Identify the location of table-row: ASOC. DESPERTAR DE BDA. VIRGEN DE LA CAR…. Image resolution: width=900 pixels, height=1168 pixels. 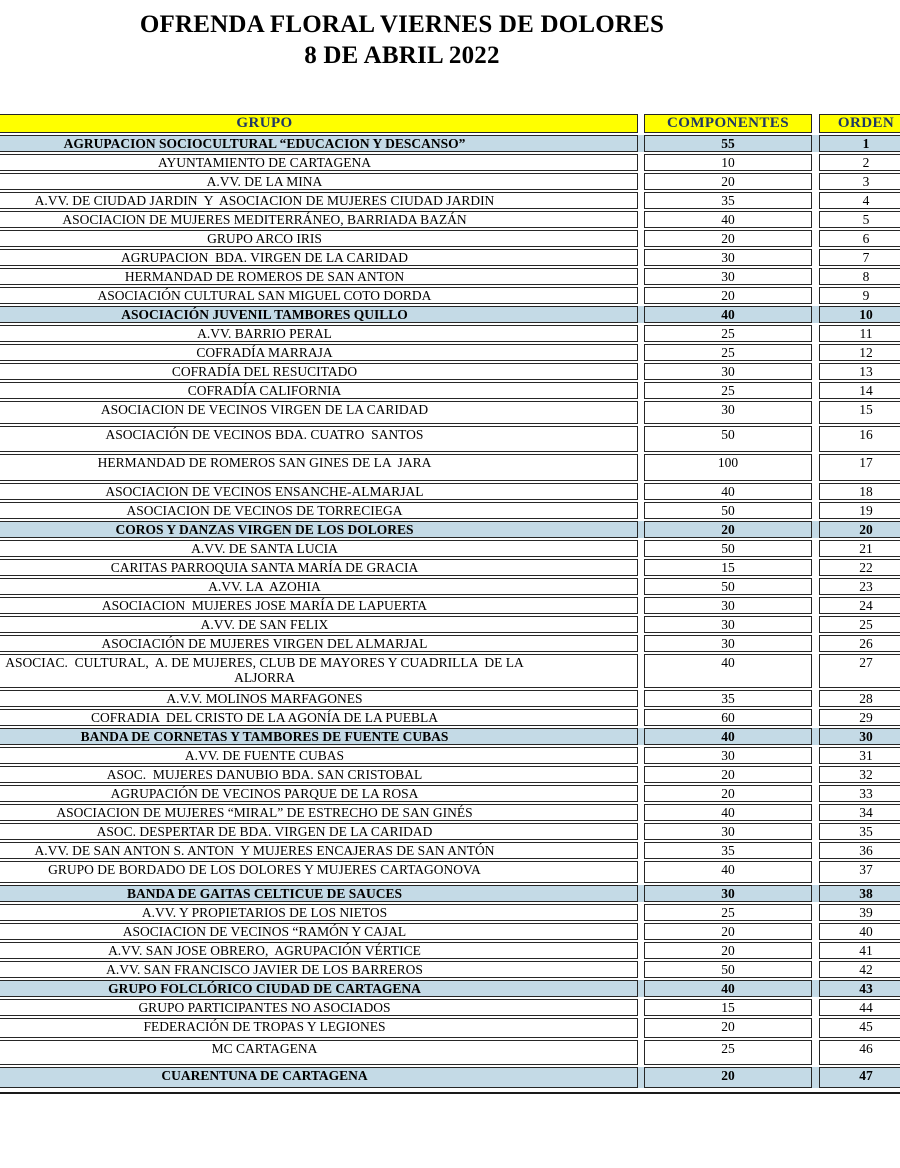
(450, 831).